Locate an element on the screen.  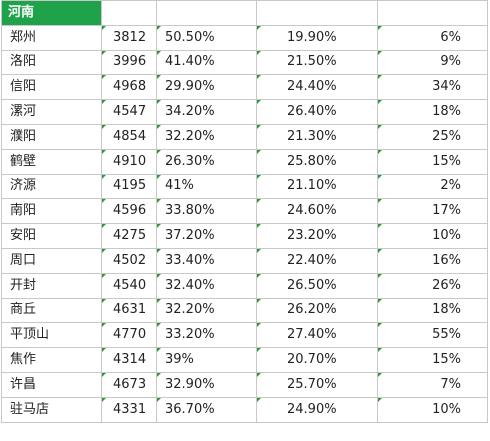
percent-cell-2: 27.40% is located at coordinates (317, 335).